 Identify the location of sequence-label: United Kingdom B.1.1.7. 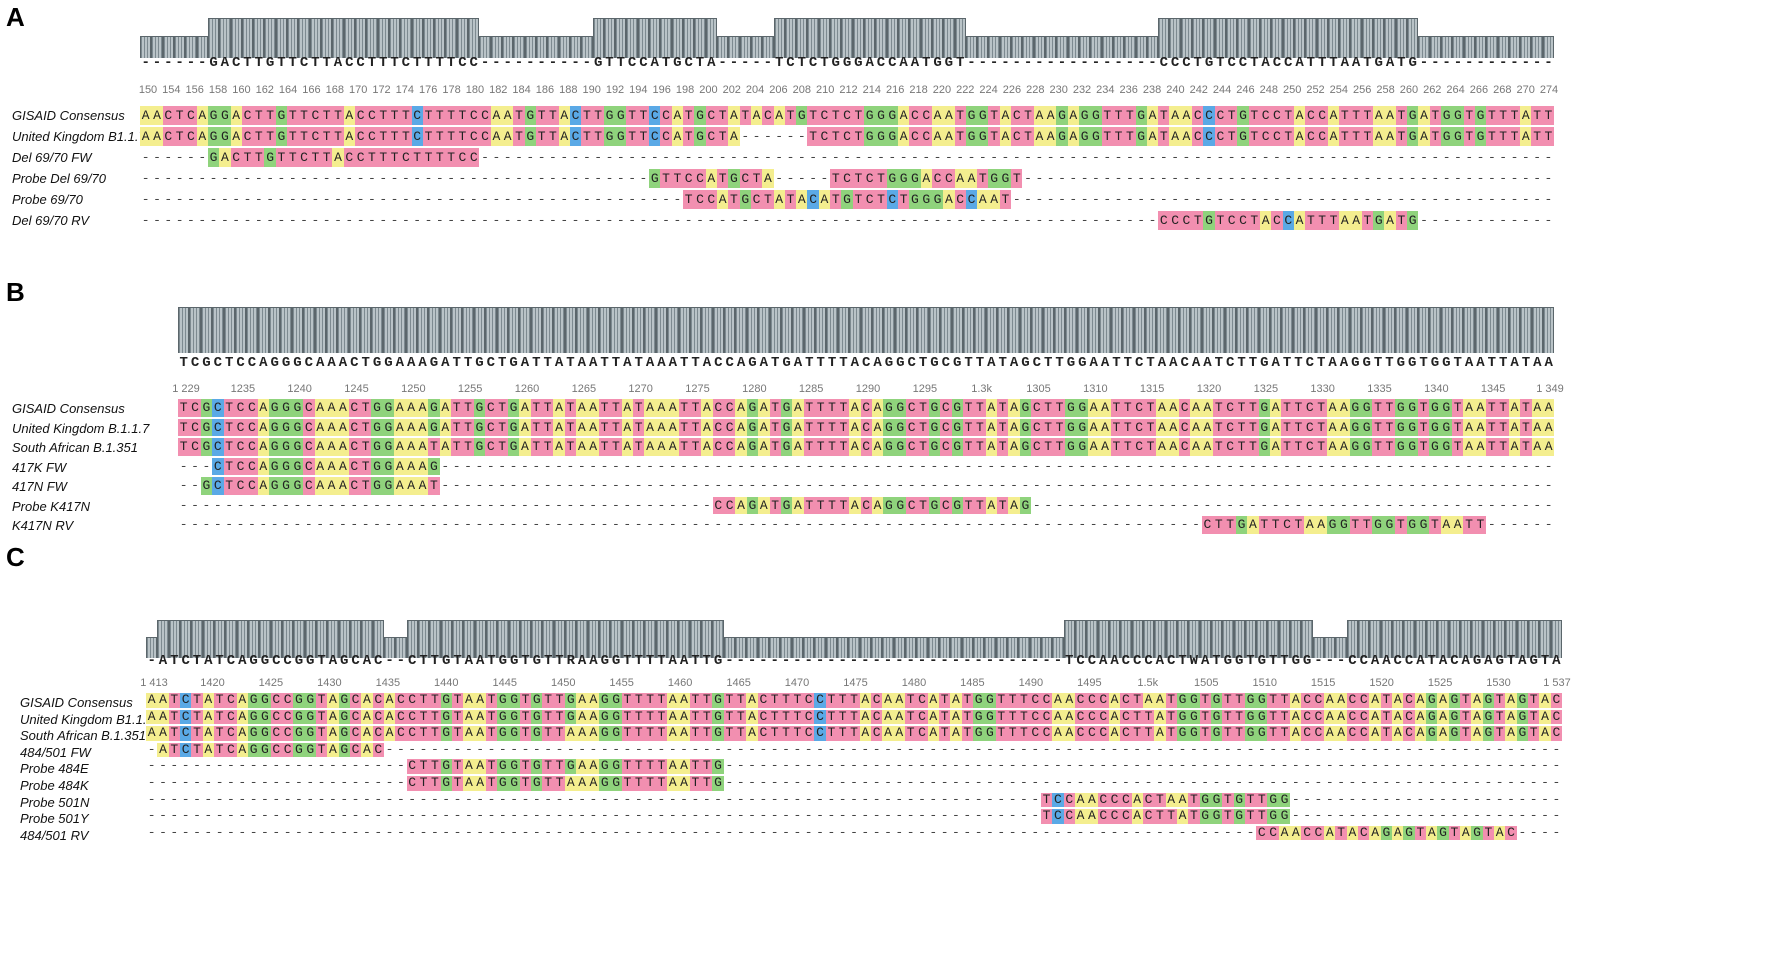
(81, 428).